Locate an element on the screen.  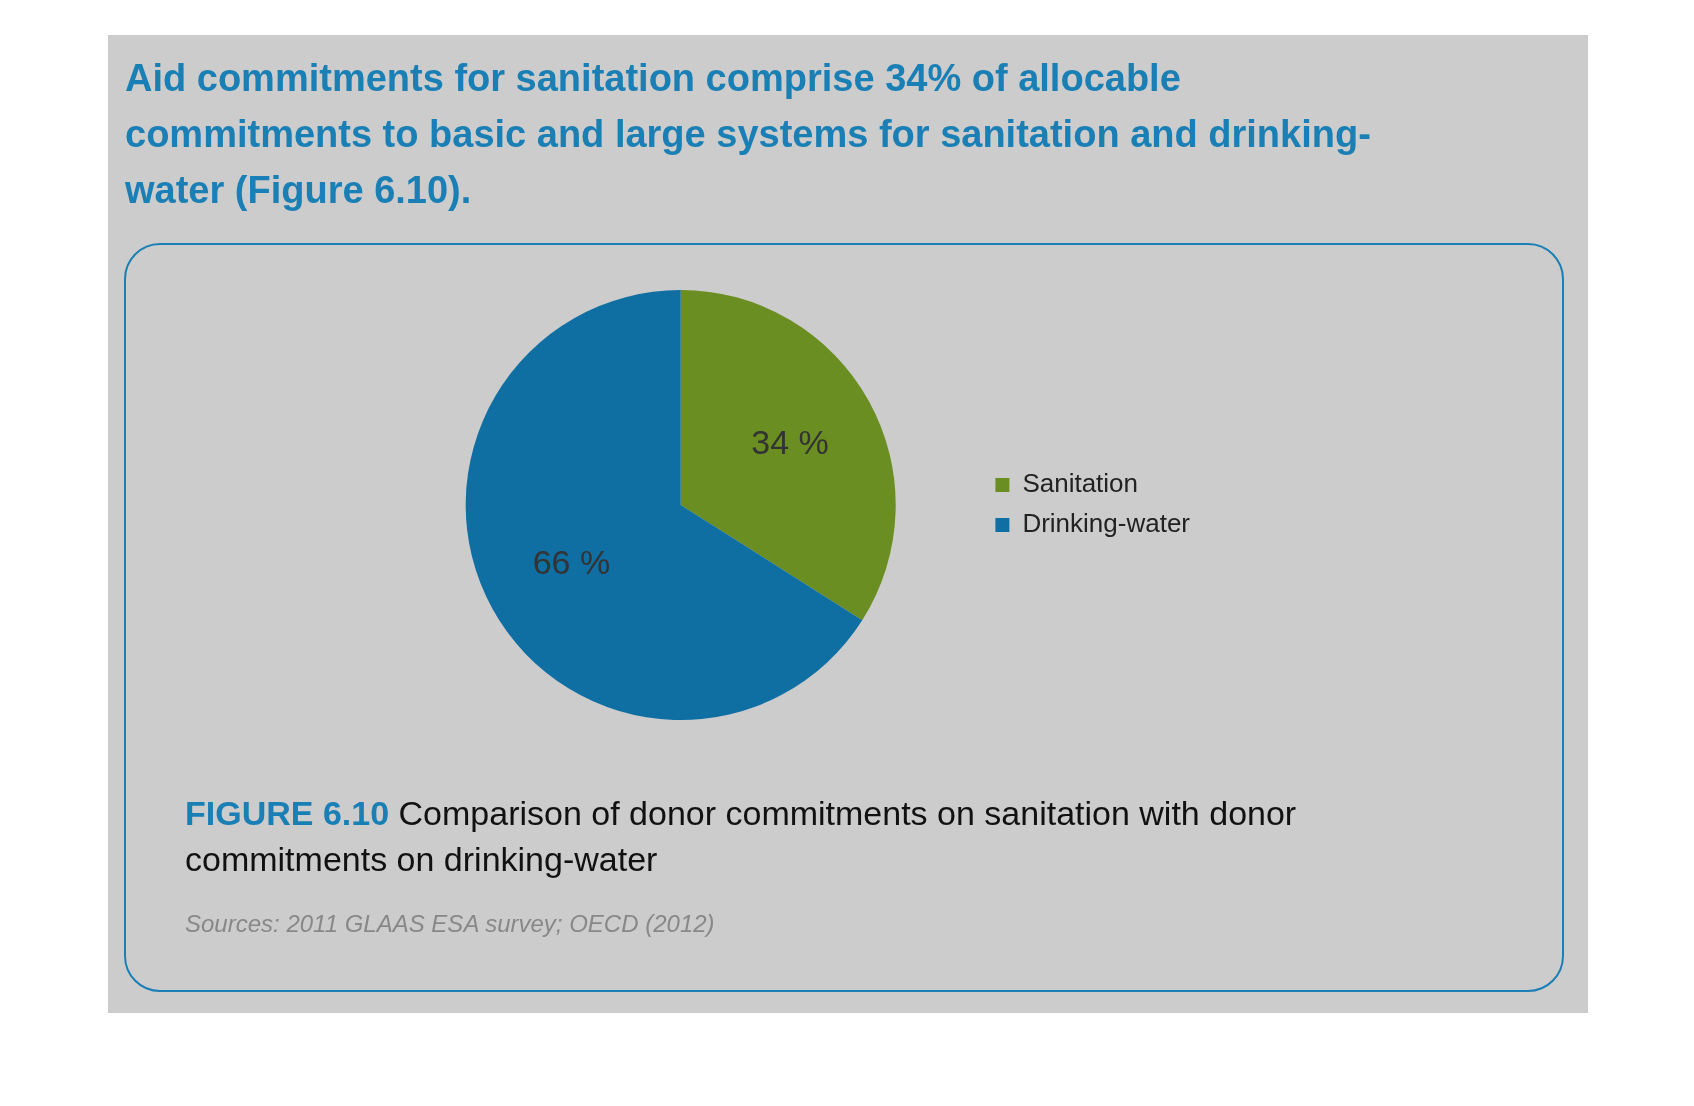
caption: FIGURE 6.10 Comparison of donor commitments on sanitation with donor commitments on drinking-water is located at coordinates (741, 836).